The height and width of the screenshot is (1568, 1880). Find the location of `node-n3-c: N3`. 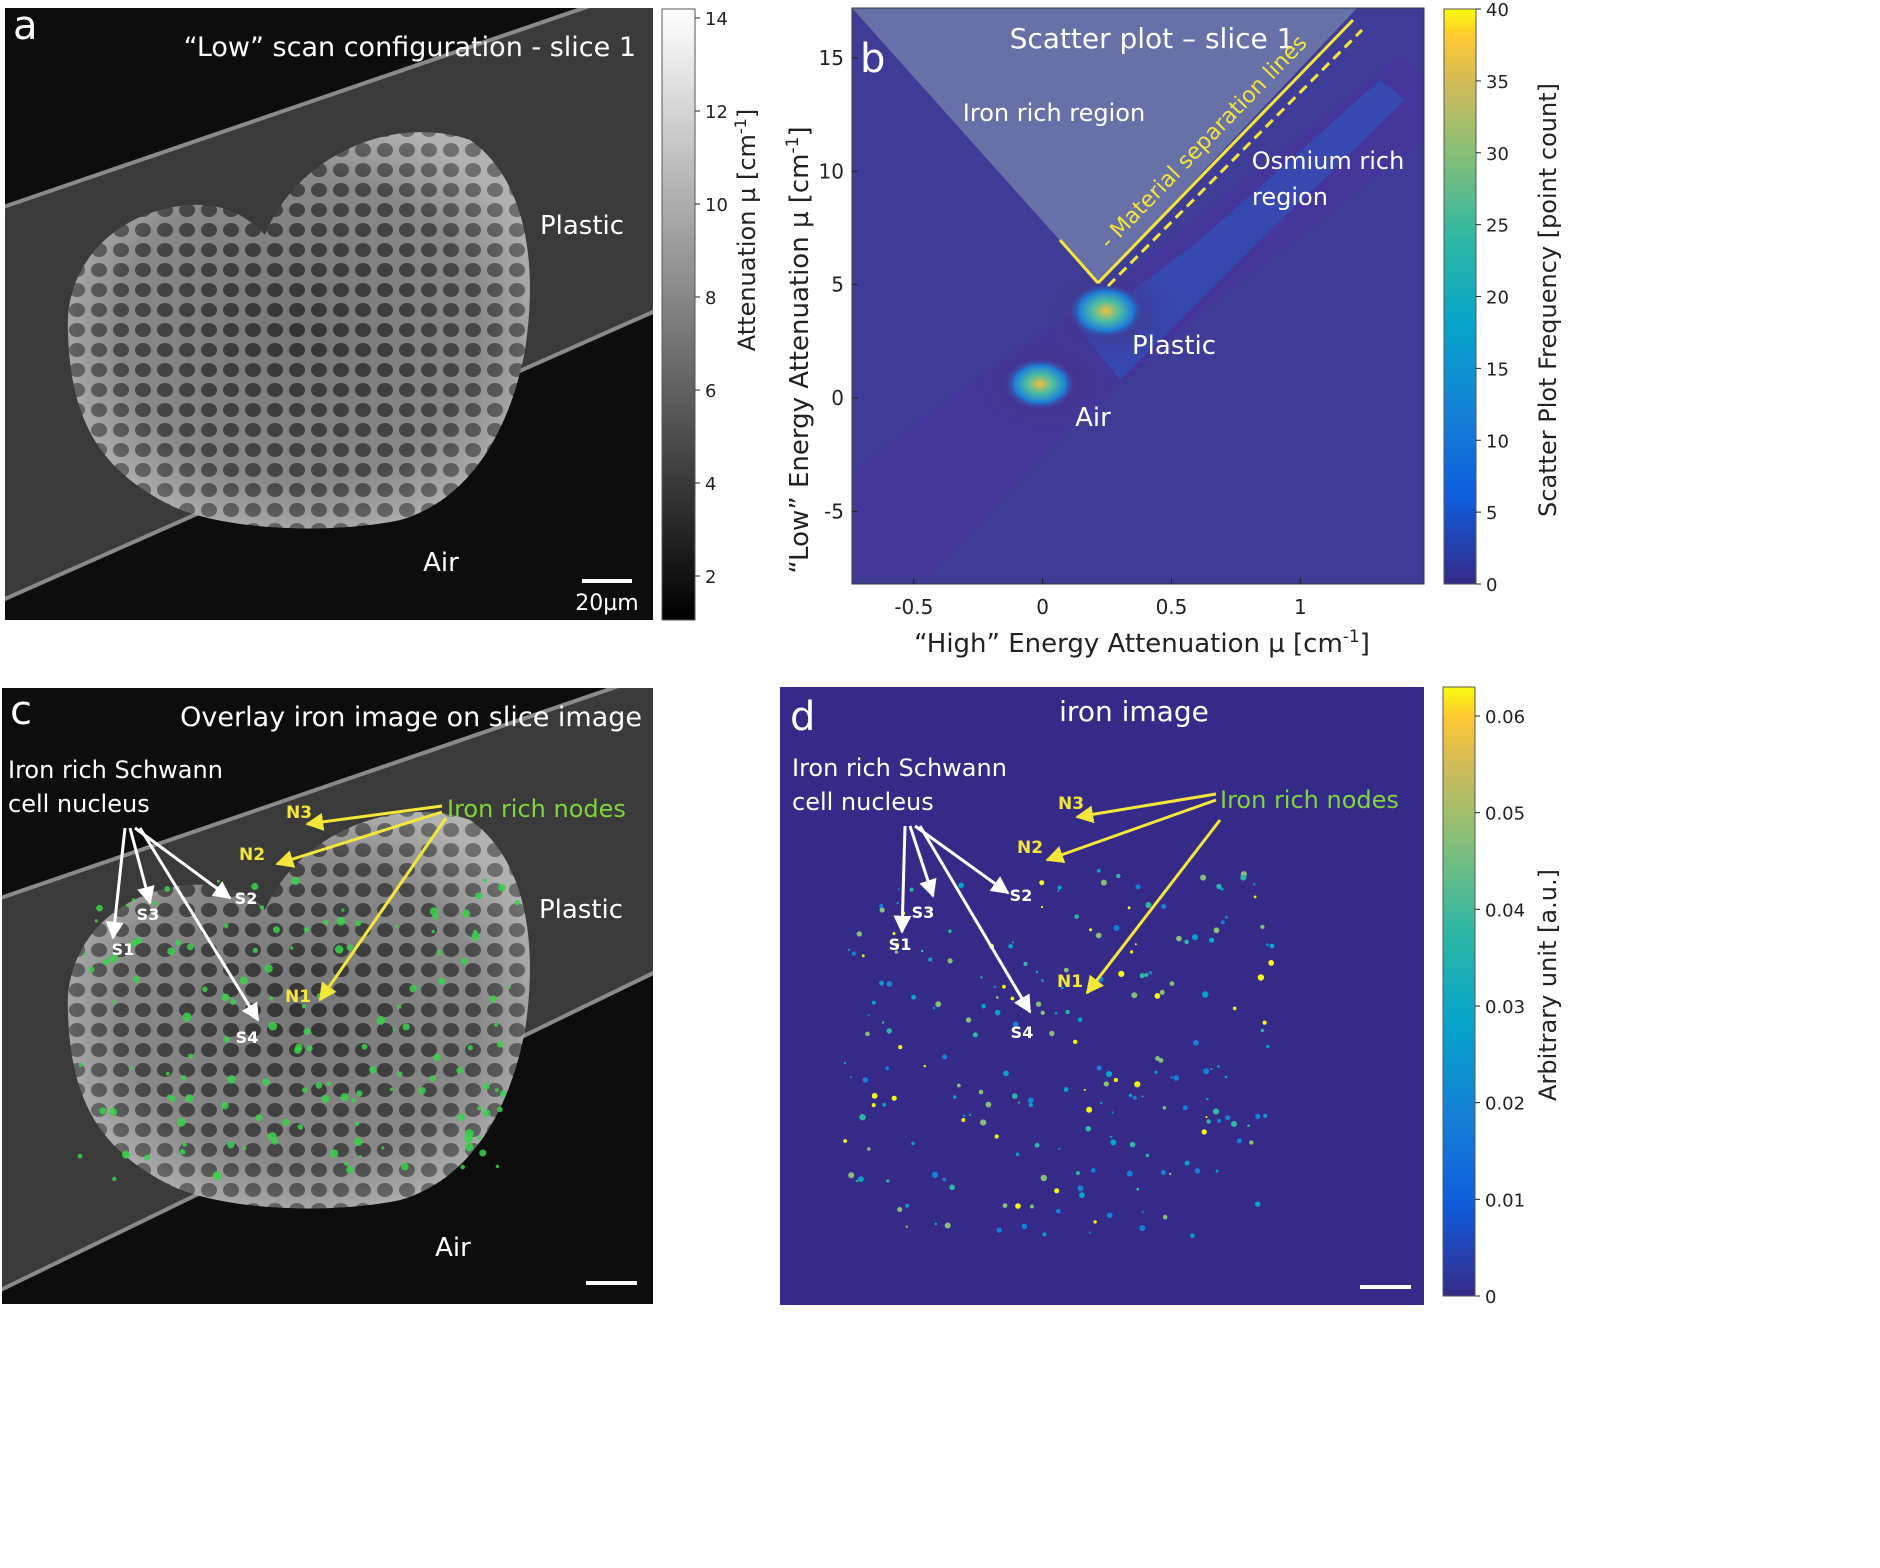

node-n3-c: N3 is located at coordinates (299, 813).